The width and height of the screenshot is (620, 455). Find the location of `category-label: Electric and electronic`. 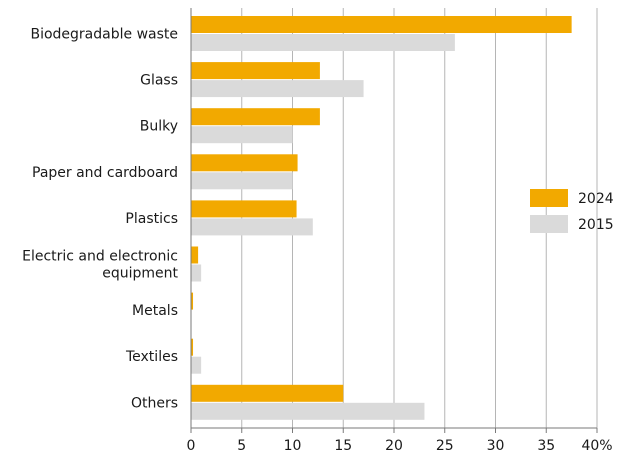

category-label: Electric and electronic is located at coordinates (100, 257).